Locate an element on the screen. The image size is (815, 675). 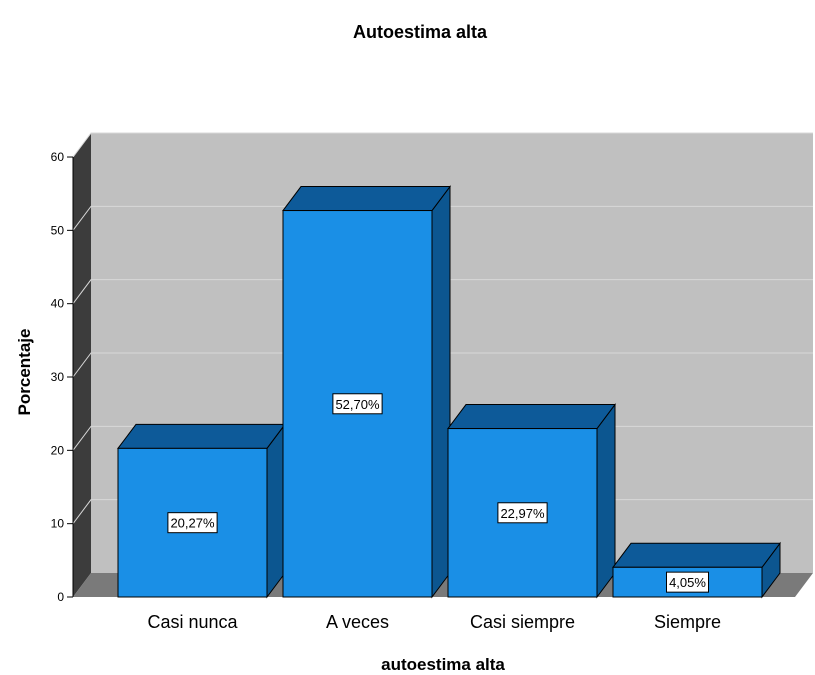
bar-1: 20,27% is located at coordinates (201, 510).